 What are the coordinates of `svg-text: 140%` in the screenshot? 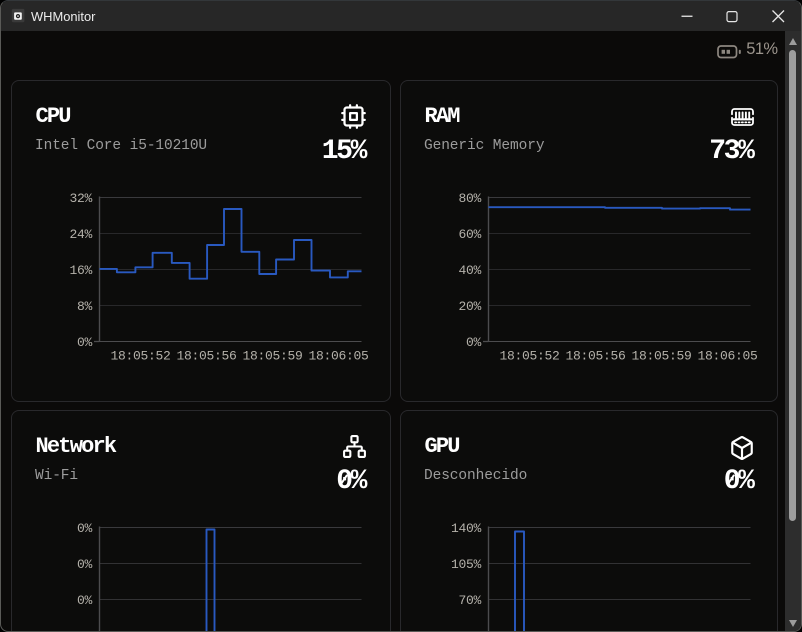 It's located at (466, 528).